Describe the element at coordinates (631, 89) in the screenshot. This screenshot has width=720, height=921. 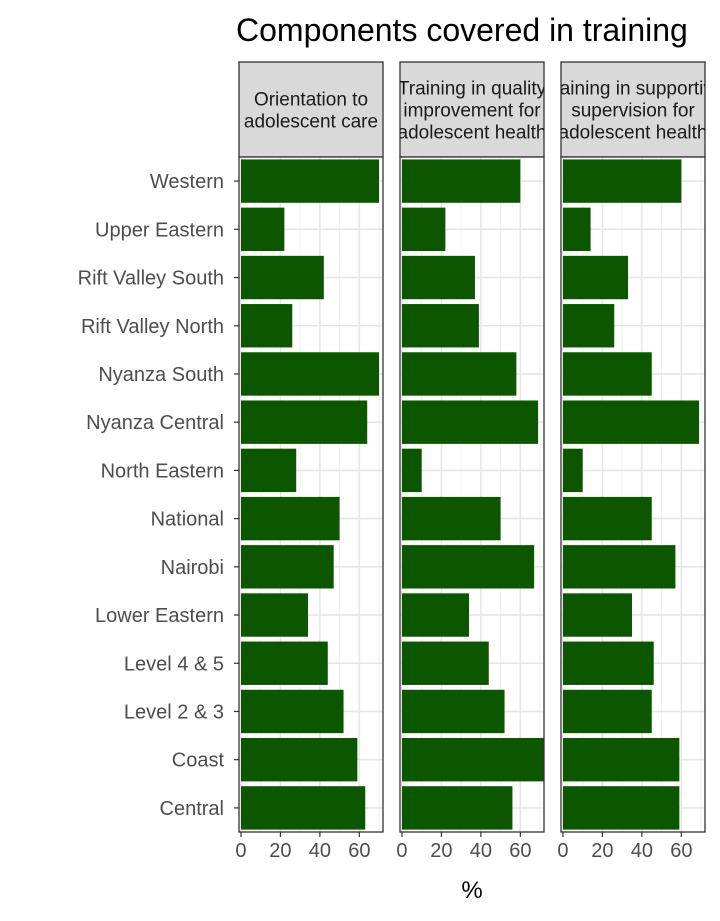
I see `facet-strip-label: Training in supportive` at that location.